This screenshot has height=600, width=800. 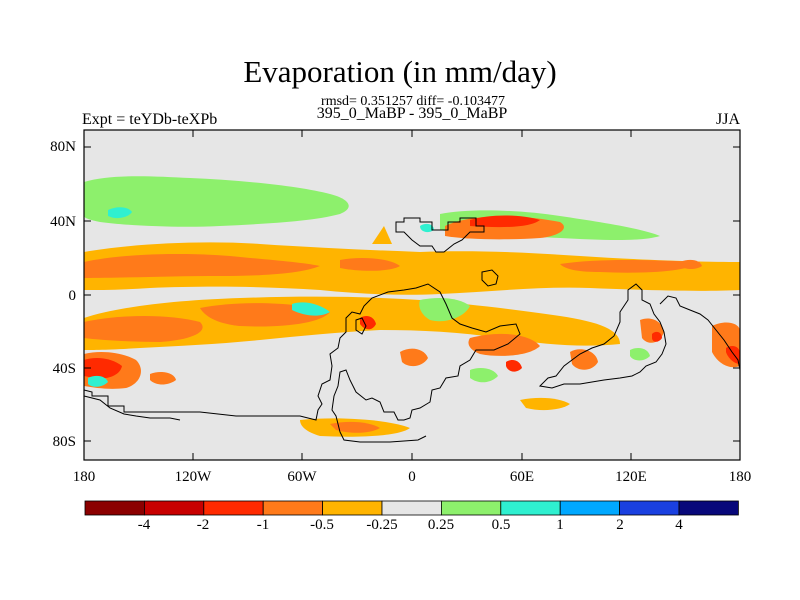 I want to click on lon-label-0: 0, so click(x=412, y=477).